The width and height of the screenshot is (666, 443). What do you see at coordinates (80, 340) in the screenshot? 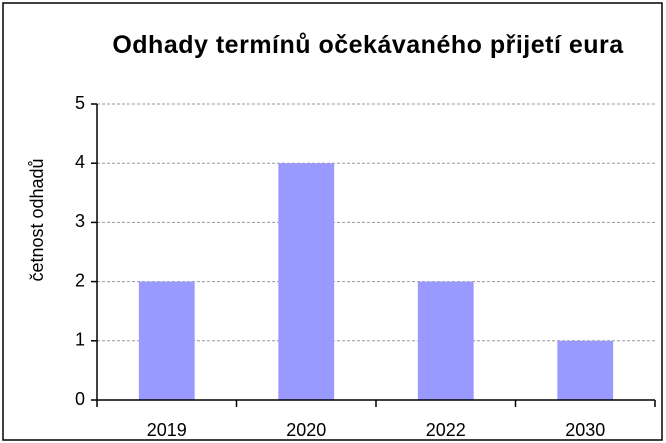
I see `y-tick-label: 1` at bounding box center [80, 340].